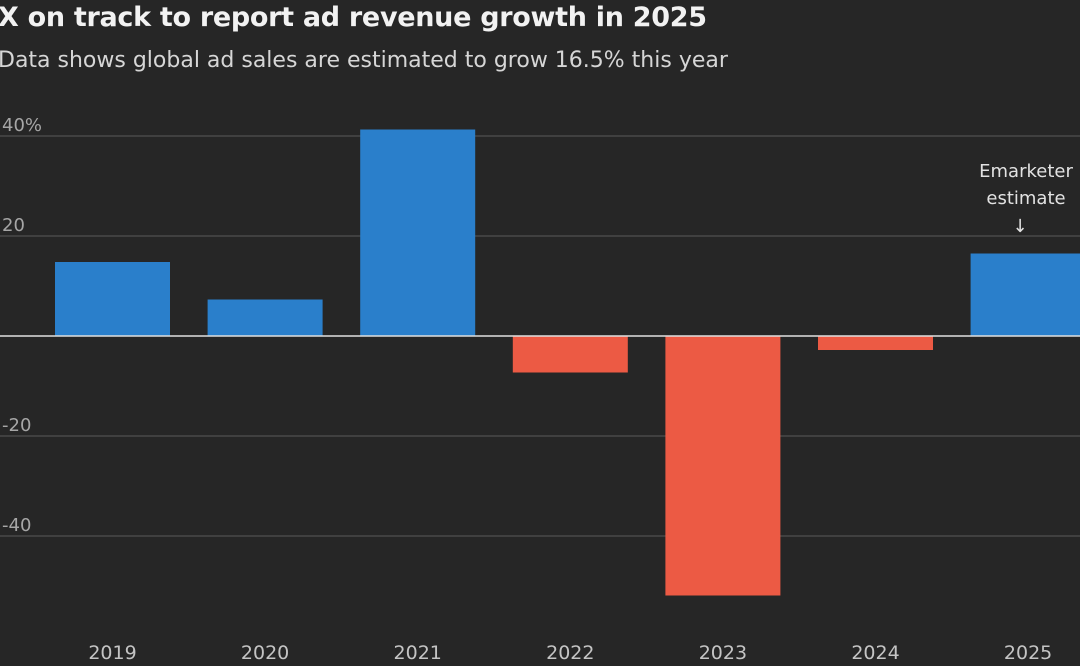 The height and width of the screenshot is (666, 1080). I want to click on bar-2025, so click(1025, 294).